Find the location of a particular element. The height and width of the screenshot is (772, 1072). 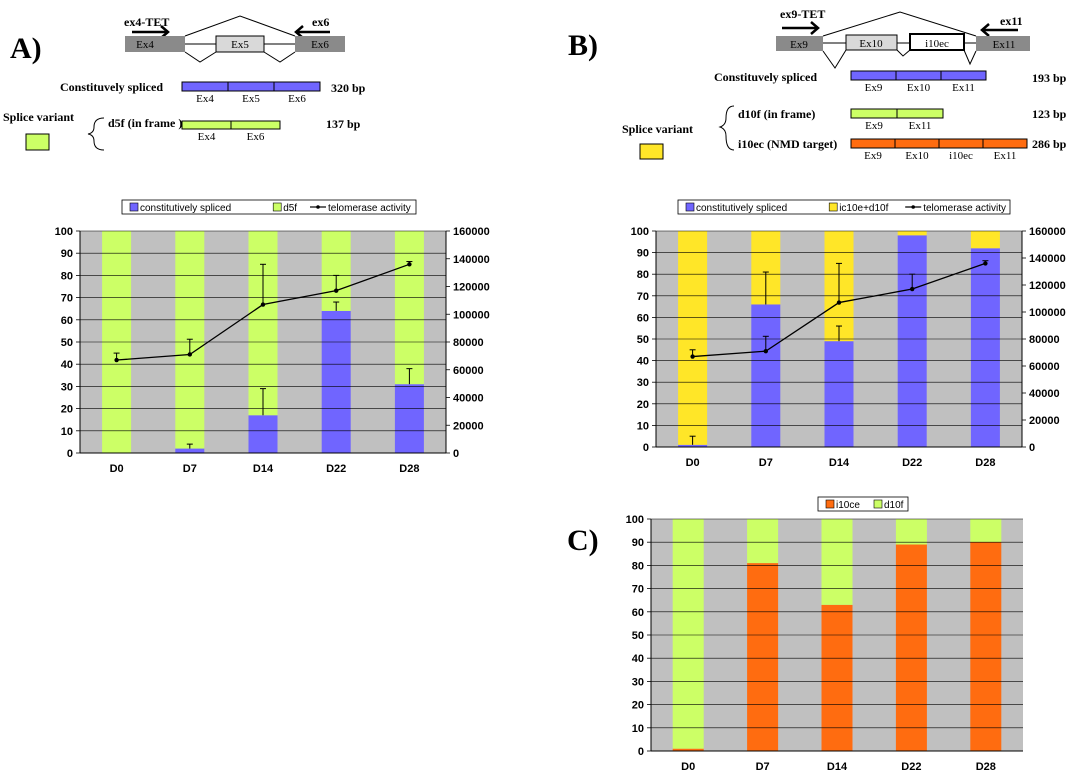

primer-forward-arrowhead is located at coordinates (815, 28).